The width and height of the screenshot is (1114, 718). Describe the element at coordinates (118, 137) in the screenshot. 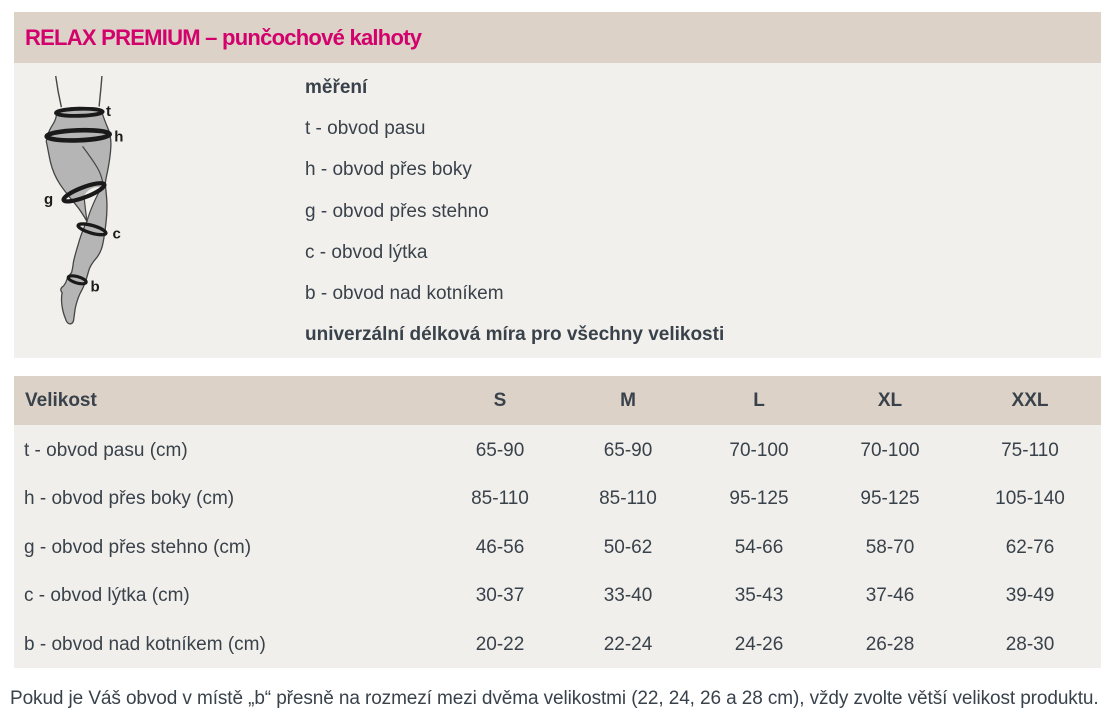

I see `svg-text: h` at that location.